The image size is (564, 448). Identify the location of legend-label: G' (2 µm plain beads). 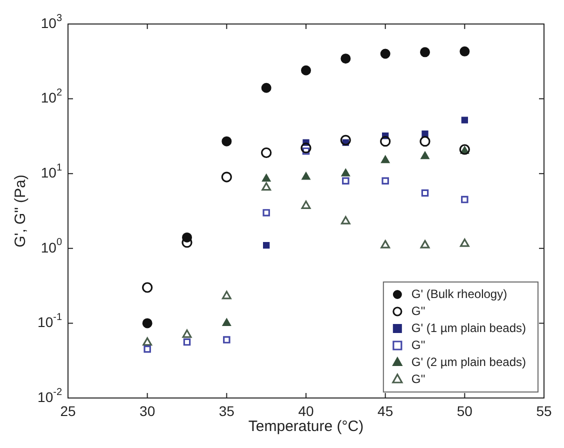
(468, 361).